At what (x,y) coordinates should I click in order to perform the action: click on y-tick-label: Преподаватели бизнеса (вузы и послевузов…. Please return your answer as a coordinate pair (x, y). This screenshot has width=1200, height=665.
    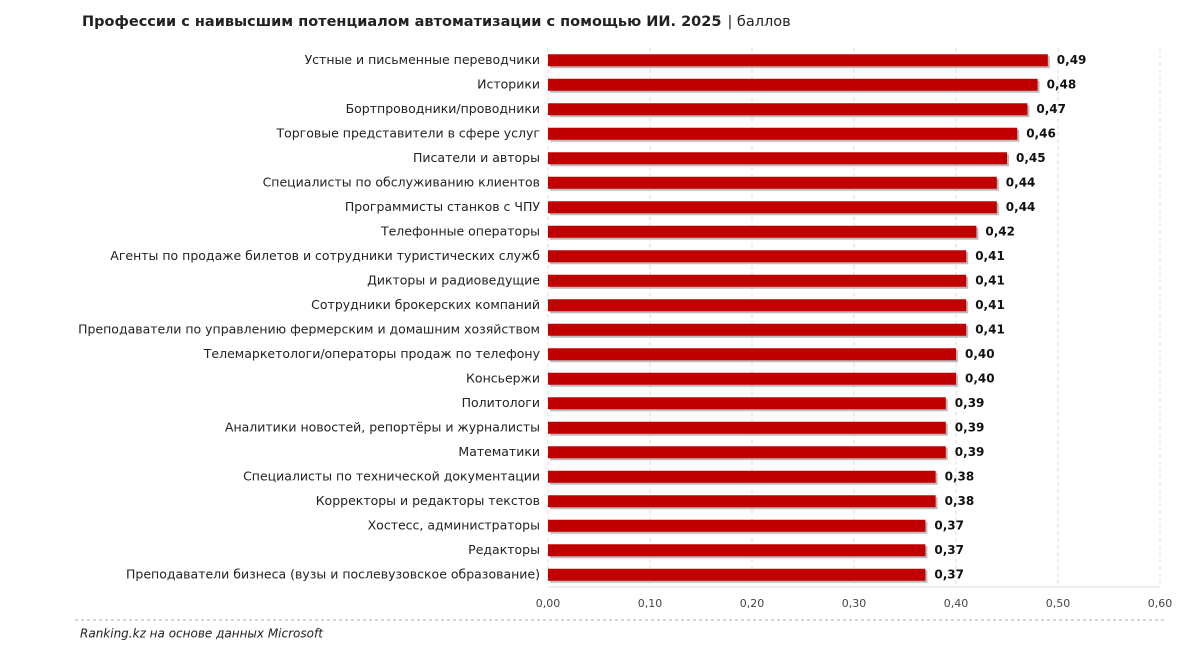
    Looking at the image, I should click on (333, 573).